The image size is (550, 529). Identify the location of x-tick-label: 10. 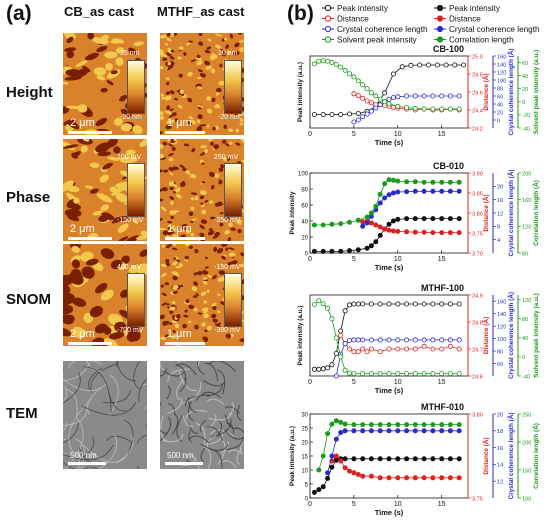
(398, 382).